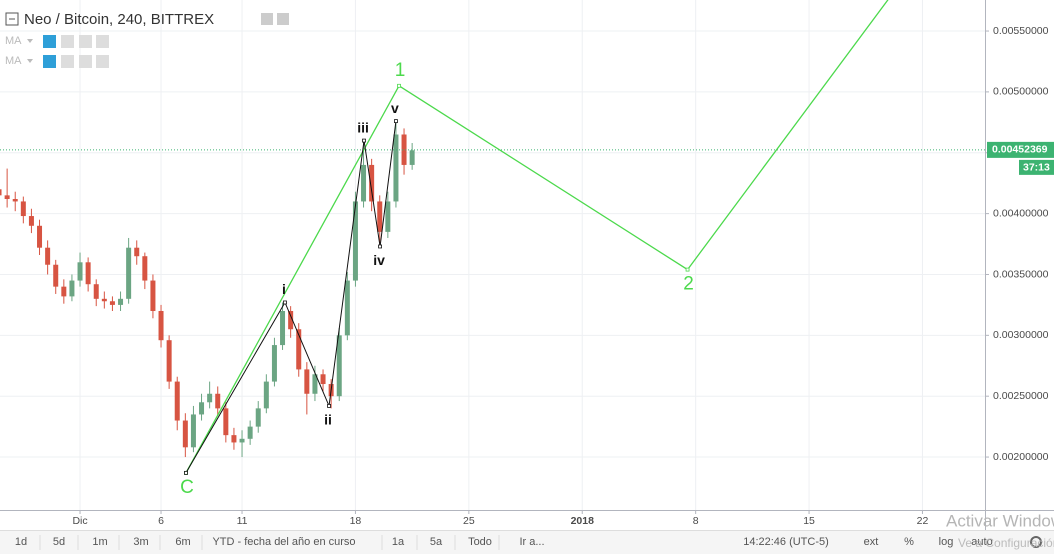  What do you see at coordinates (30, 41) in the screenshot?
I see `indicator-caret` at bounding box center [30, 41].